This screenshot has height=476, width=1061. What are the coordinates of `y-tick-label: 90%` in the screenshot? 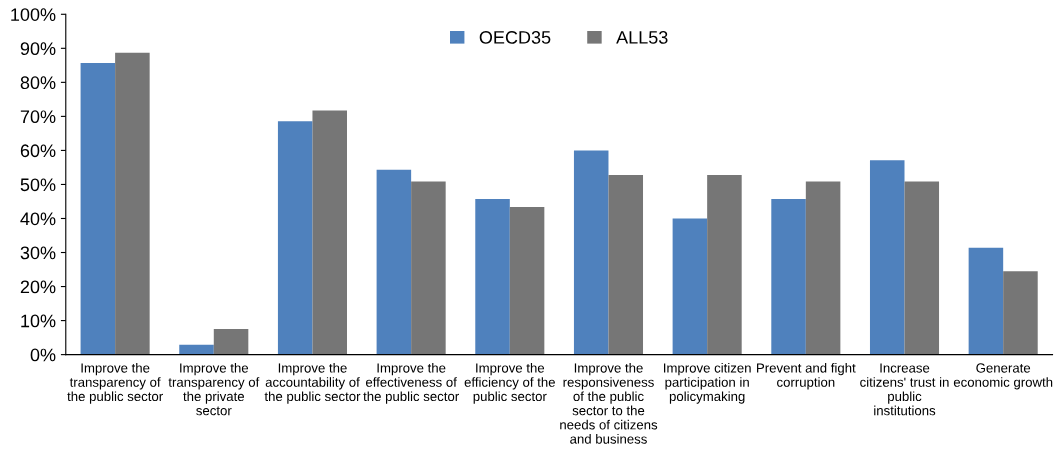 It's located at (38, 49).